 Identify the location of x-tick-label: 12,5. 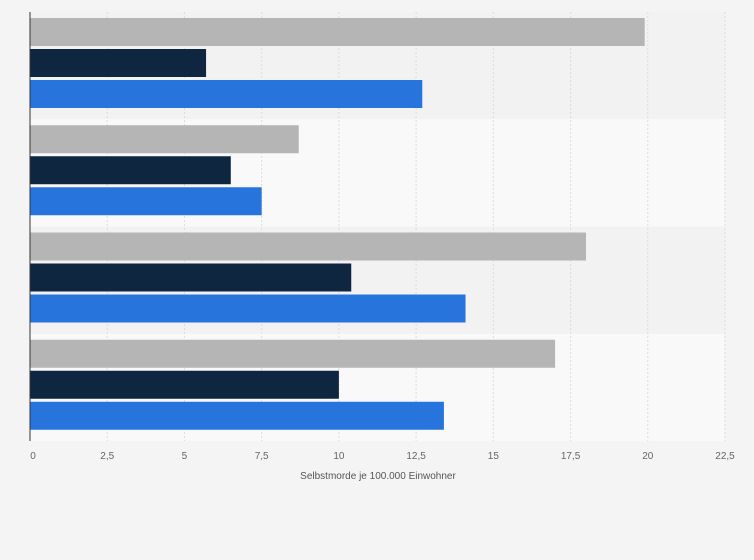
(416, 456).